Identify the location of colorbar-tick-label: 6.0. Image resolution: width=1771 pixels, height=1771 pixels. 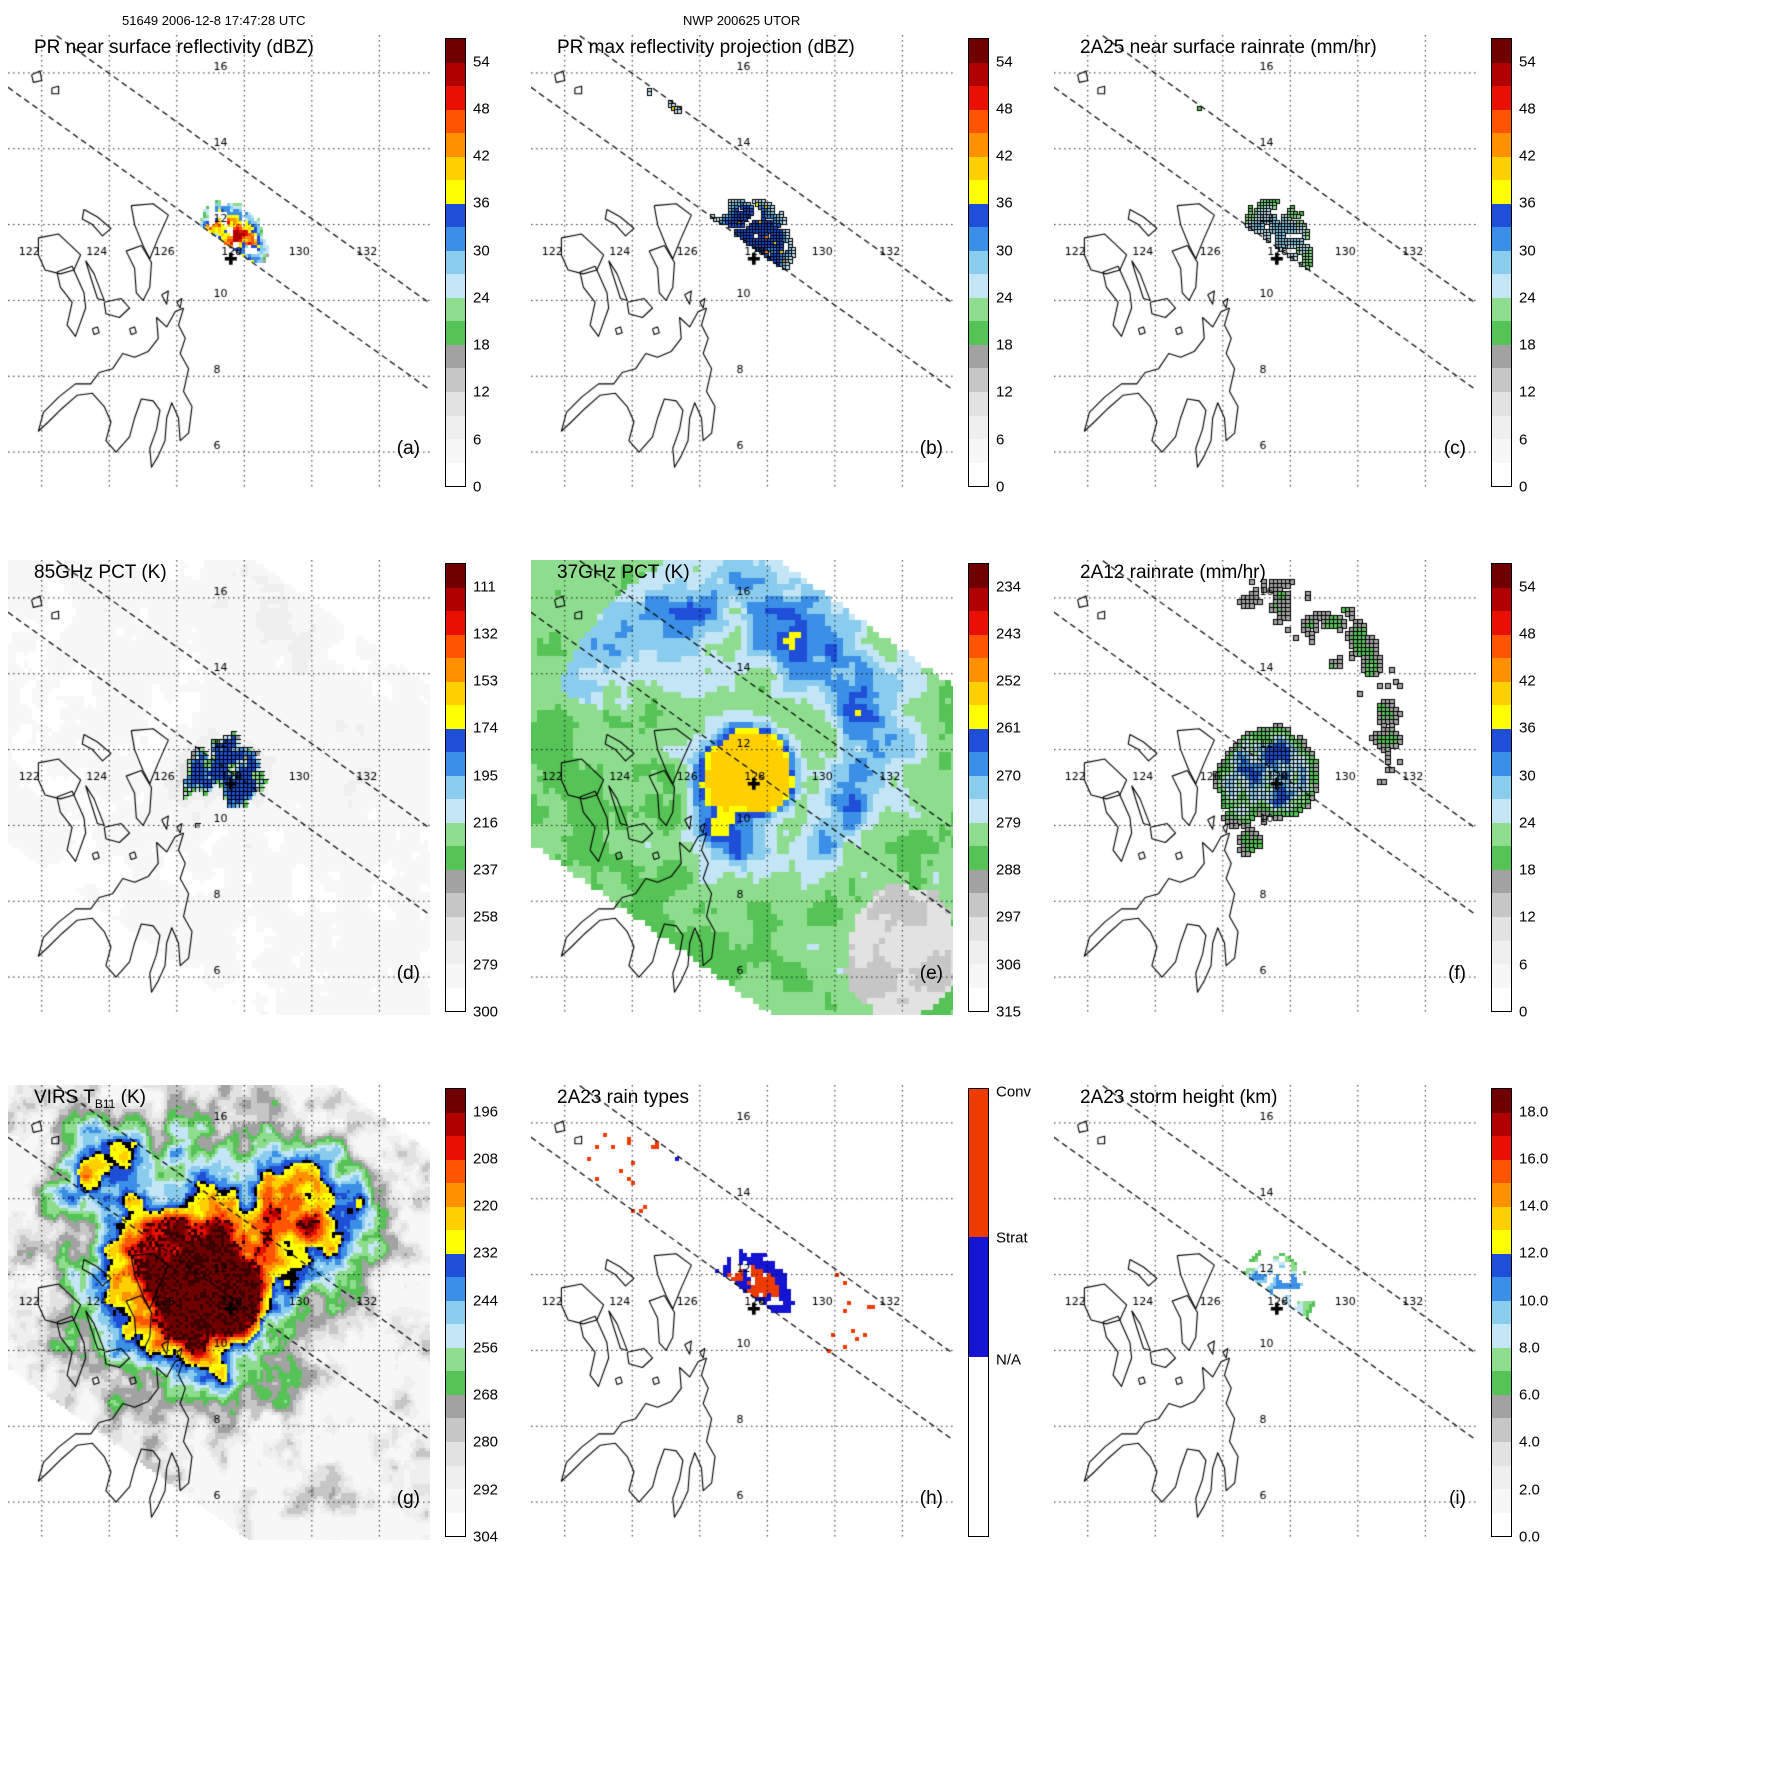
(1529, 1395).